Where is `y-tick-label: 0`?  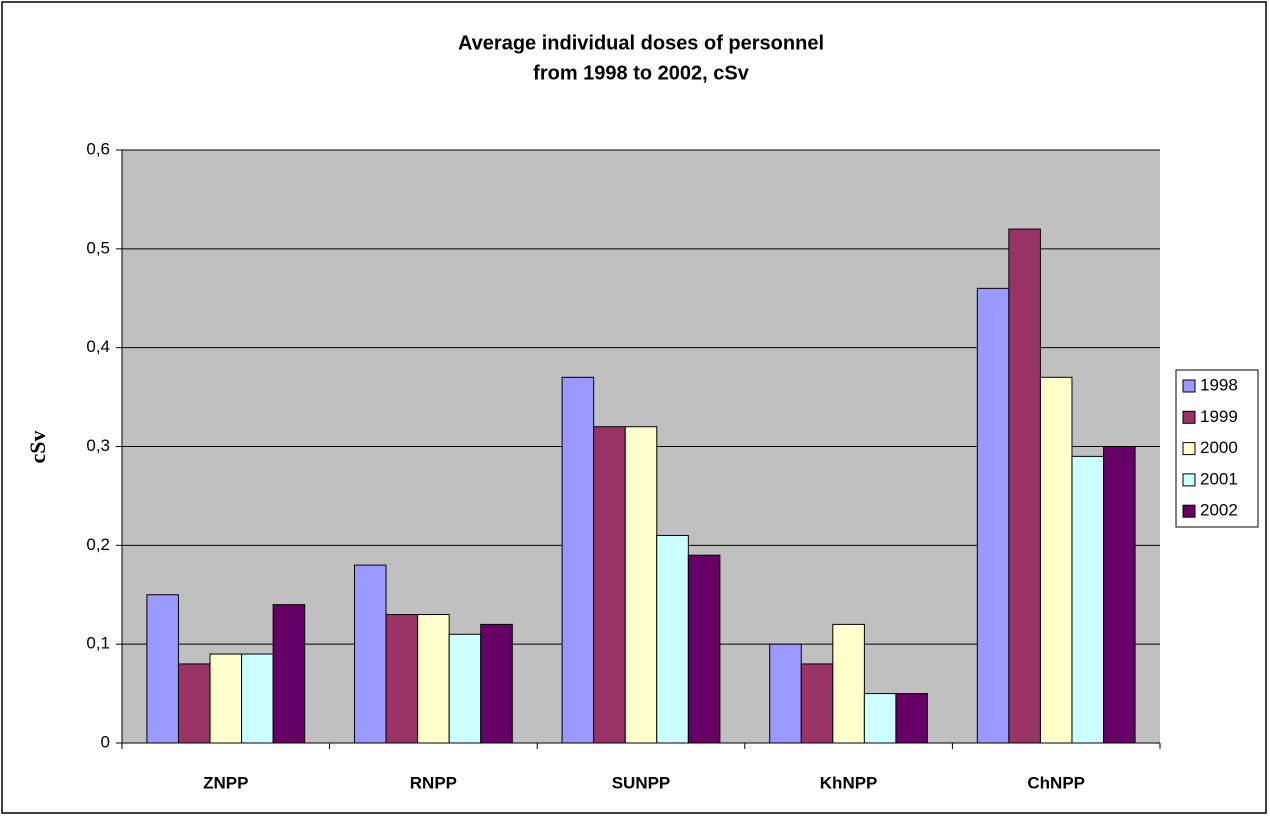 y-tick-label: 0 is located at coordinates (105, 741).